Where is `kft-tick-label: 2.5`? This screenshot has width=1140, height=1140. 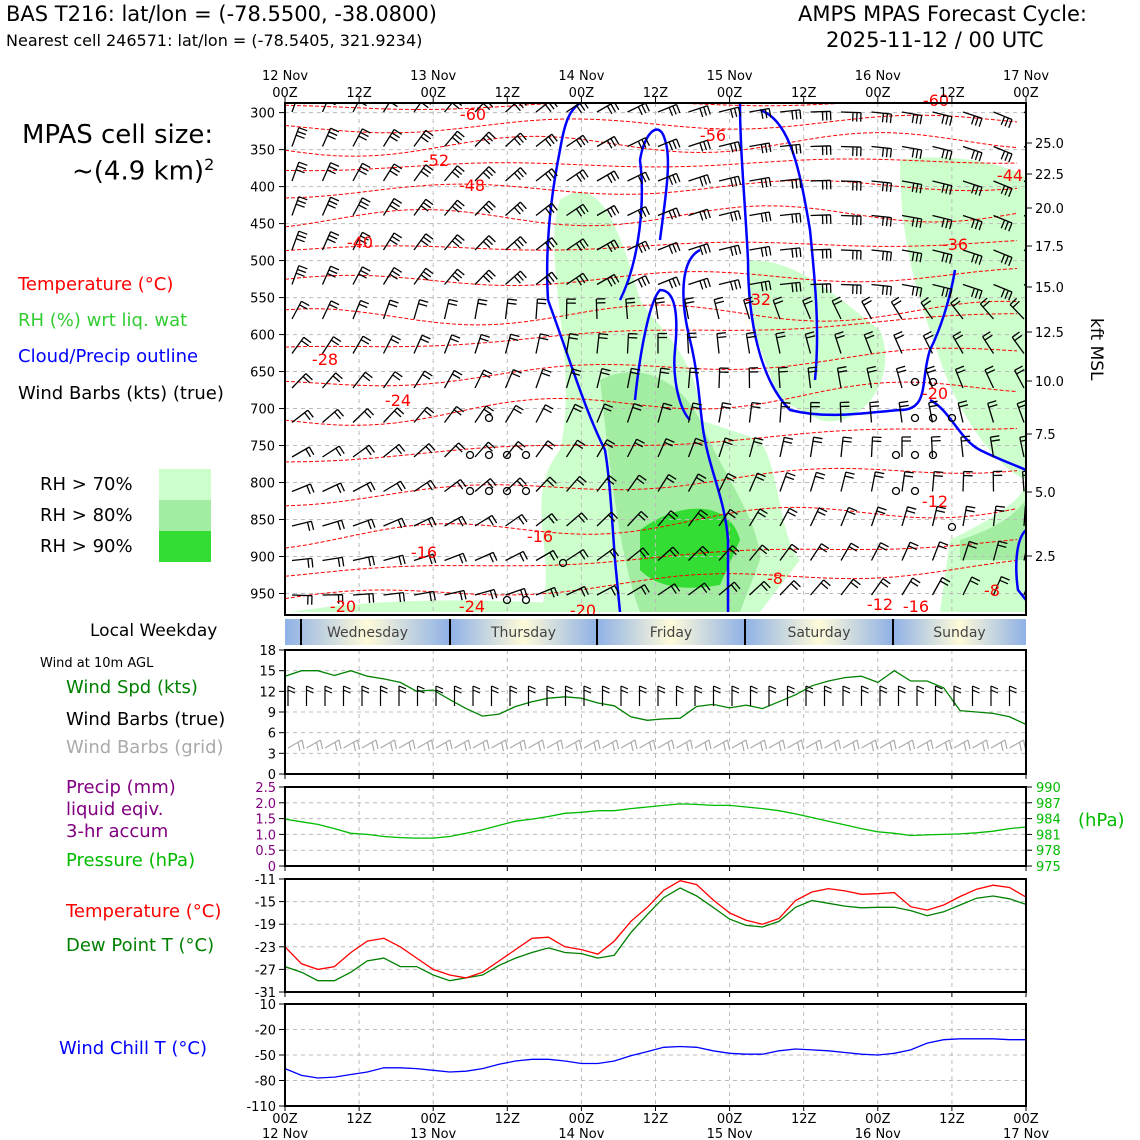
kft-tick-label: 2.5 is located at coordinates (1045, 557).